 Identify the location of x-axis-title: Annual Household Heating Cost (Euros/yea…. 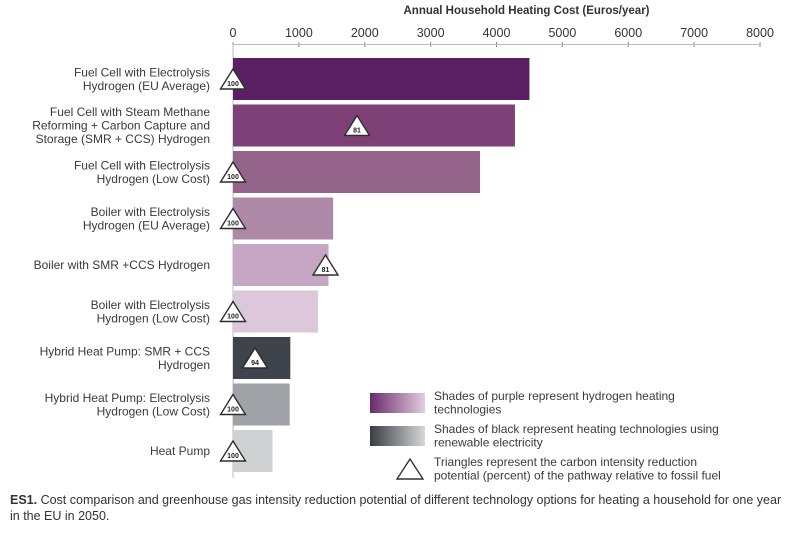
(527, 11).